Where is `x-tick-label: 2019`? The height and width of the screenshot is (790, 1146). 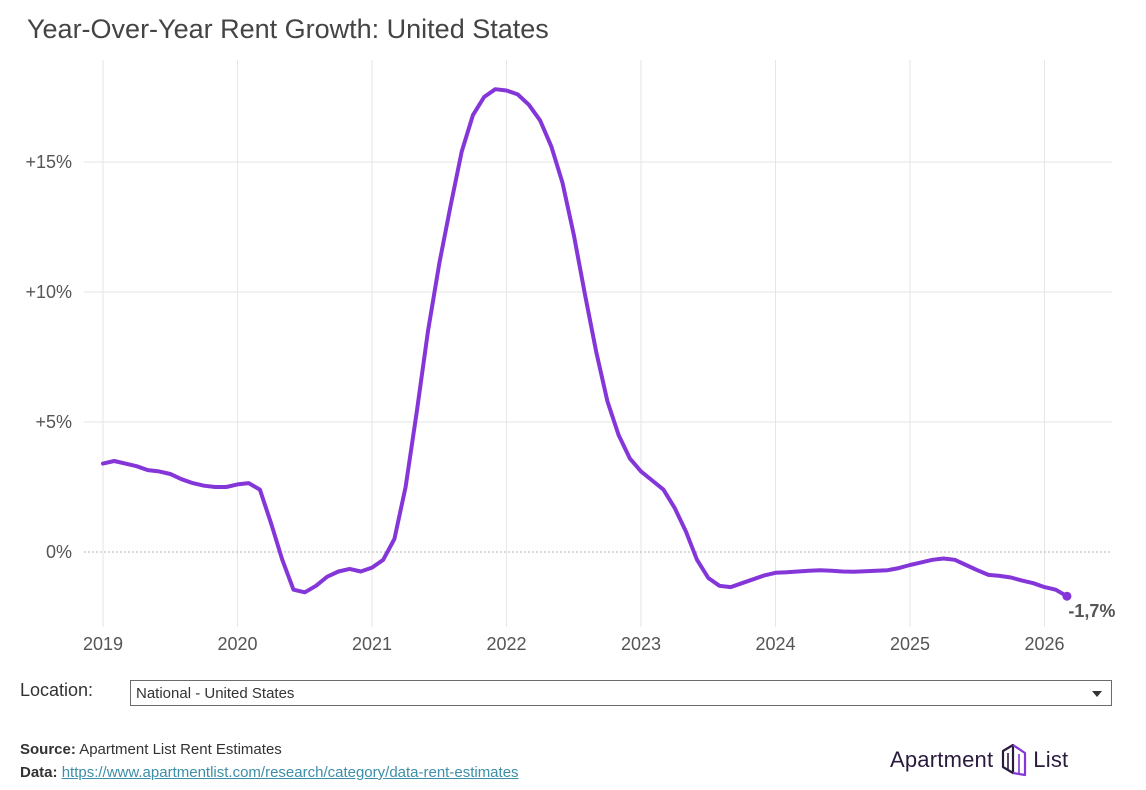
x-tick-label: 2019 is located at coordinates (103, 644).